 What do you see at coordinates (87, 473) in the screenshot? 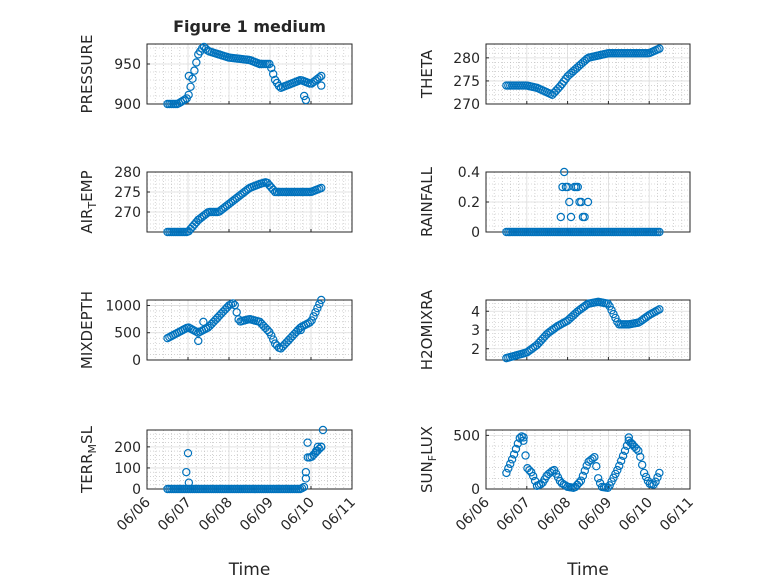
I see `y-axis-label-main: TERR` at bounding box center [87, 473].